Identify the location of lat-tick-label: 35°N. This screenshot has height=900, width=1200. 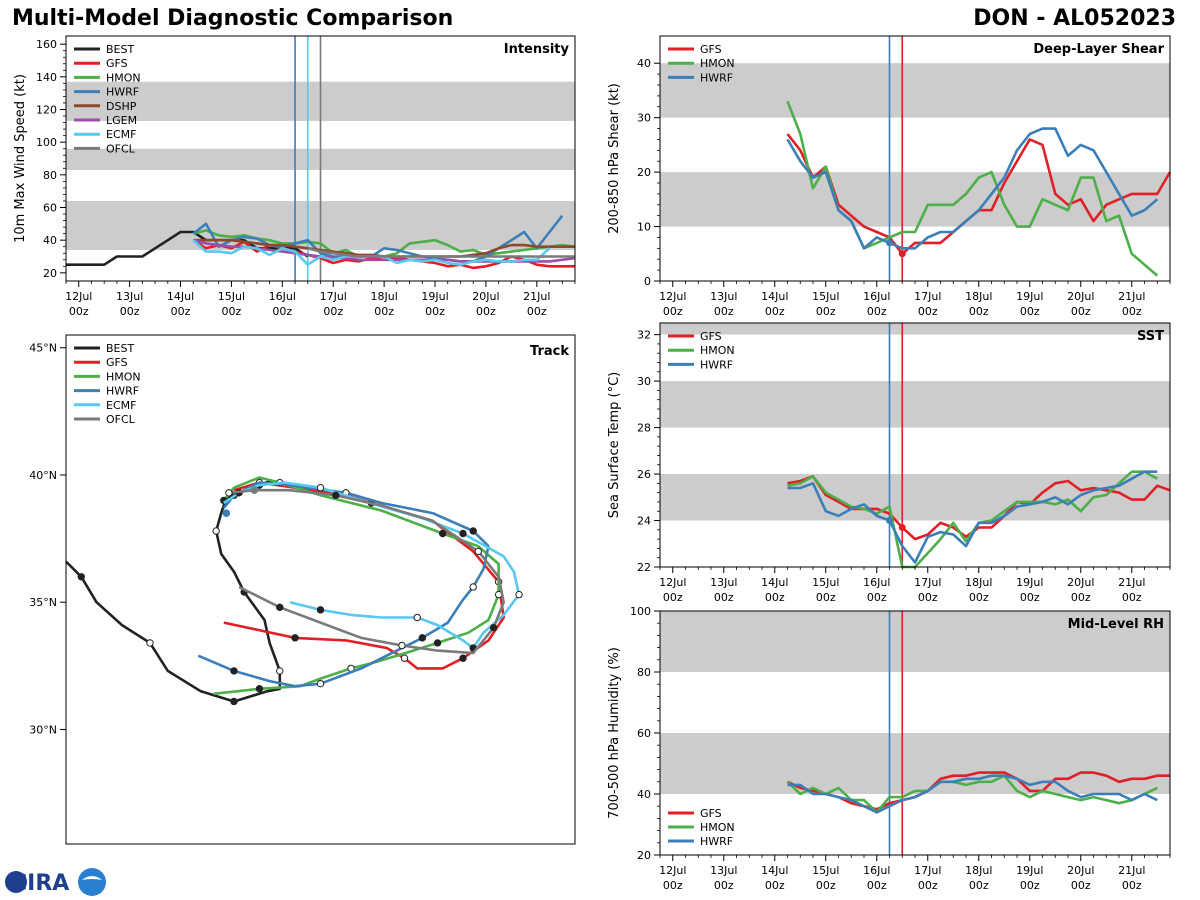
(43, 602).